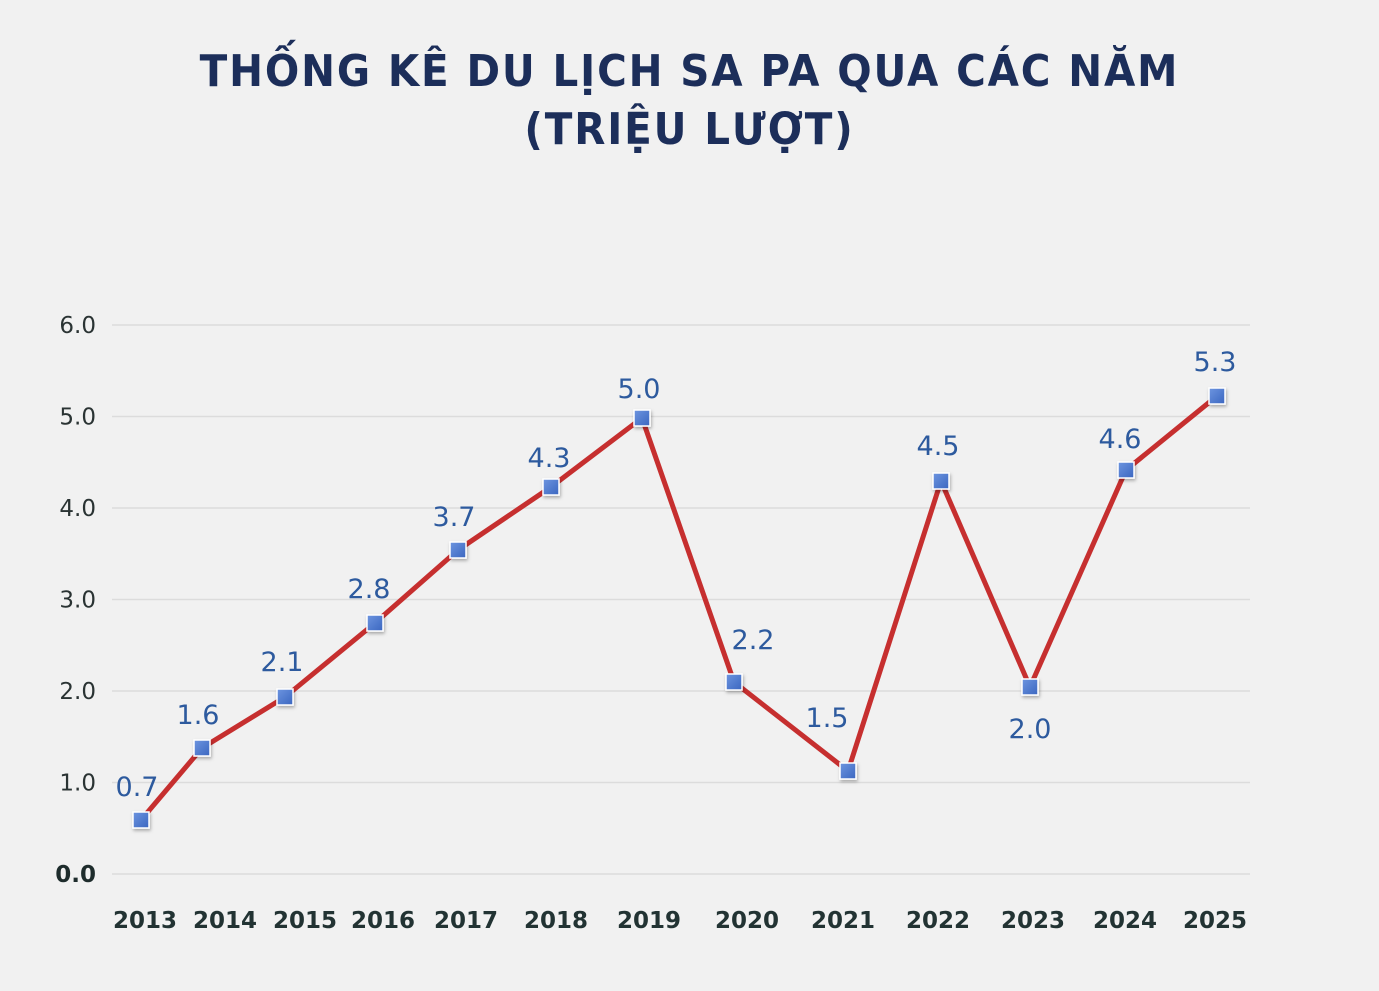 The image size is (1379, 991). Describe the element at coordinates (938, 446) in the screenshot. I see `data-label: 4.5` at that location.